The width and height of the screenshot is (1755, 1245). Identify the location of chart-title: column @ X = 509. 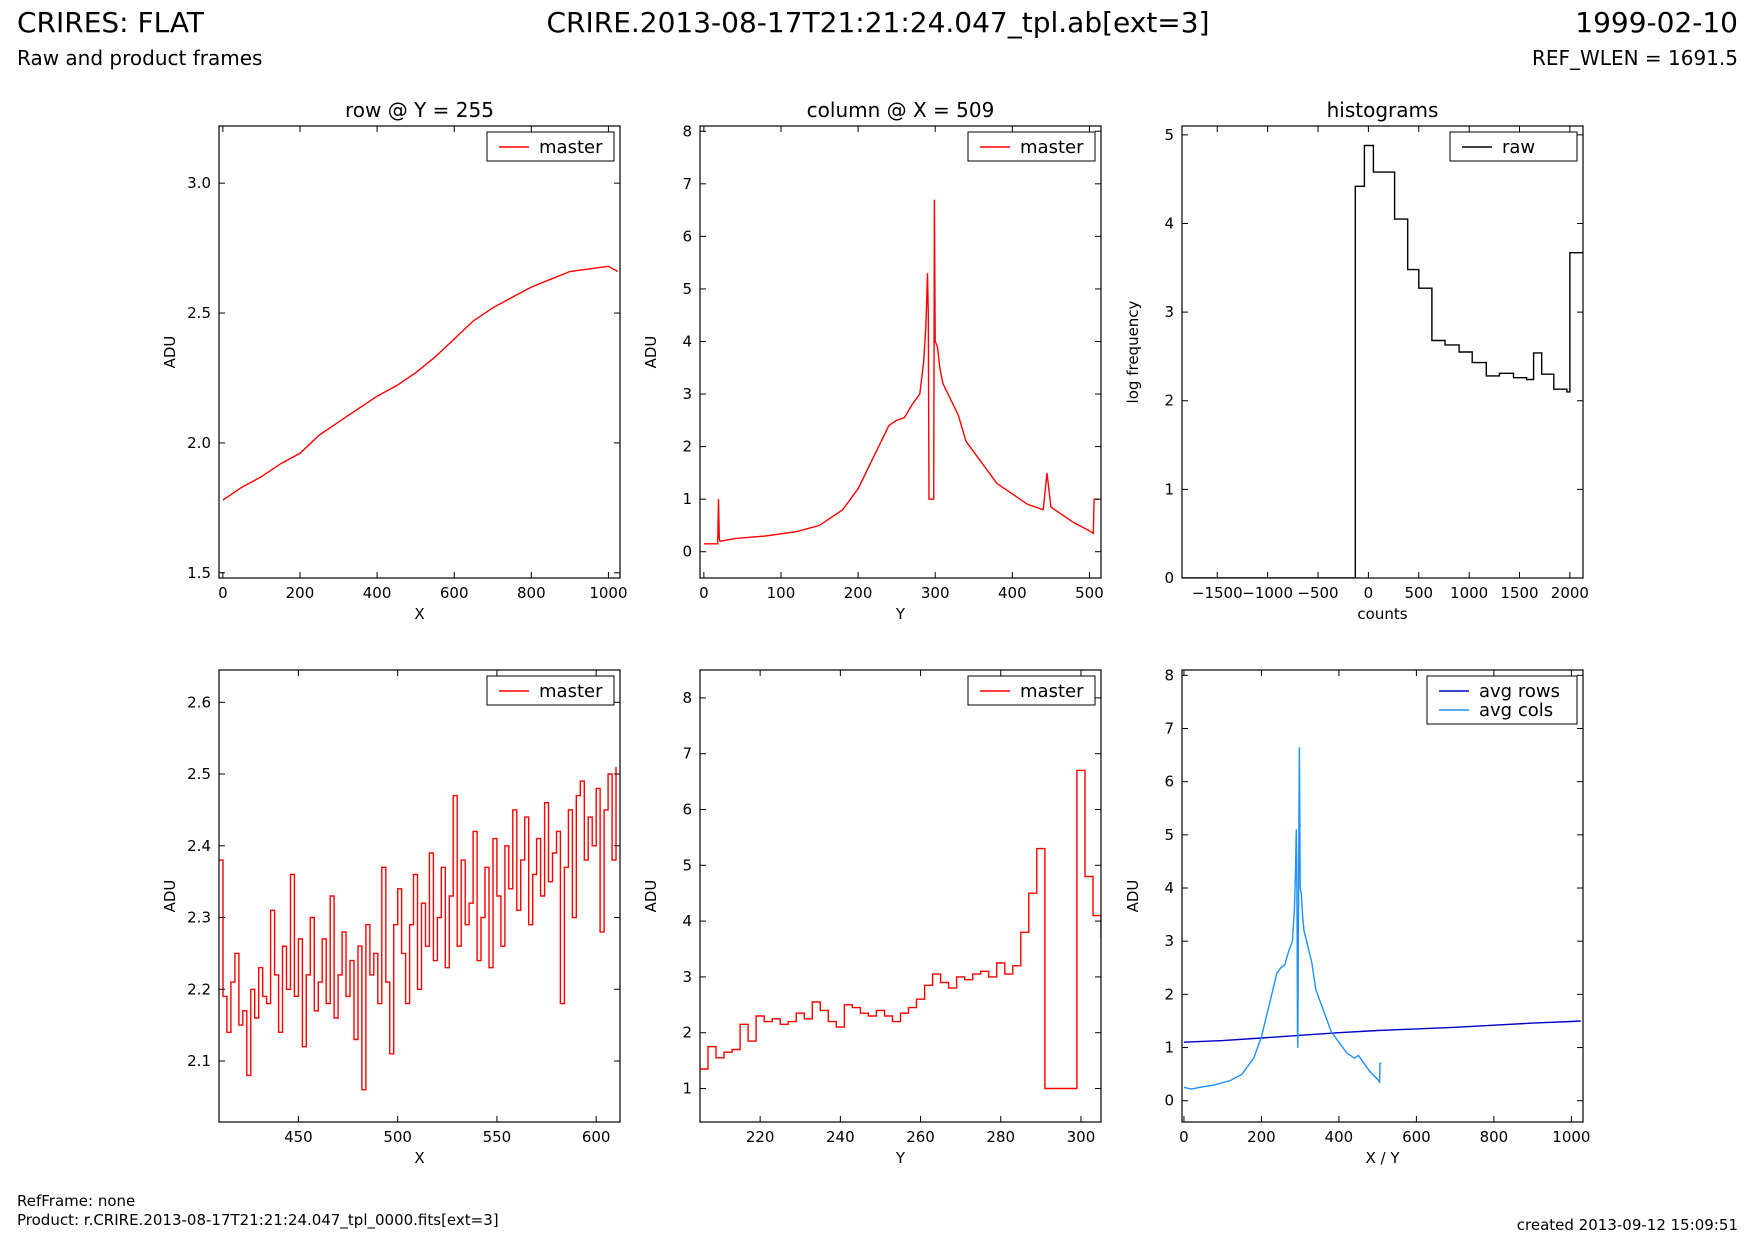
(901, 110).